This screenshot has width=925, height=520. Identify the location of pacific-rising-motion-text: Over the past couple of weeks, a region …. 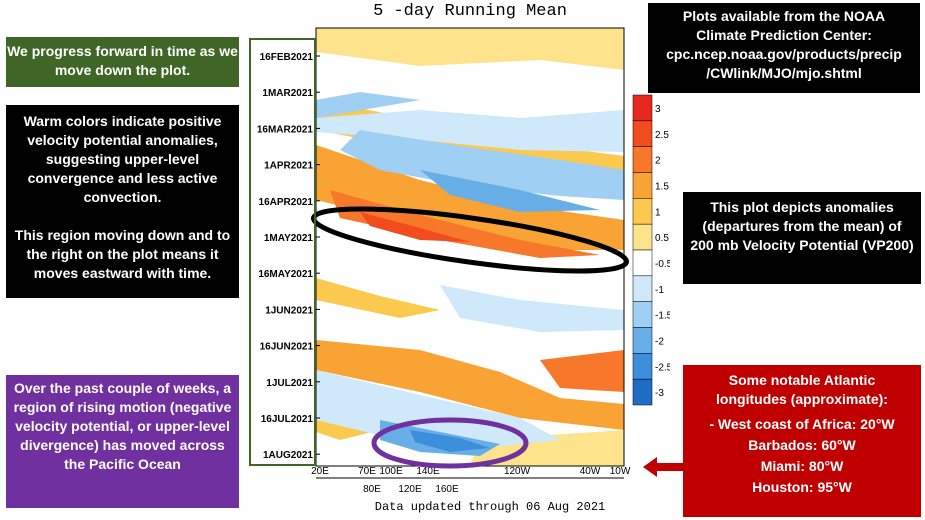
(122, 426).